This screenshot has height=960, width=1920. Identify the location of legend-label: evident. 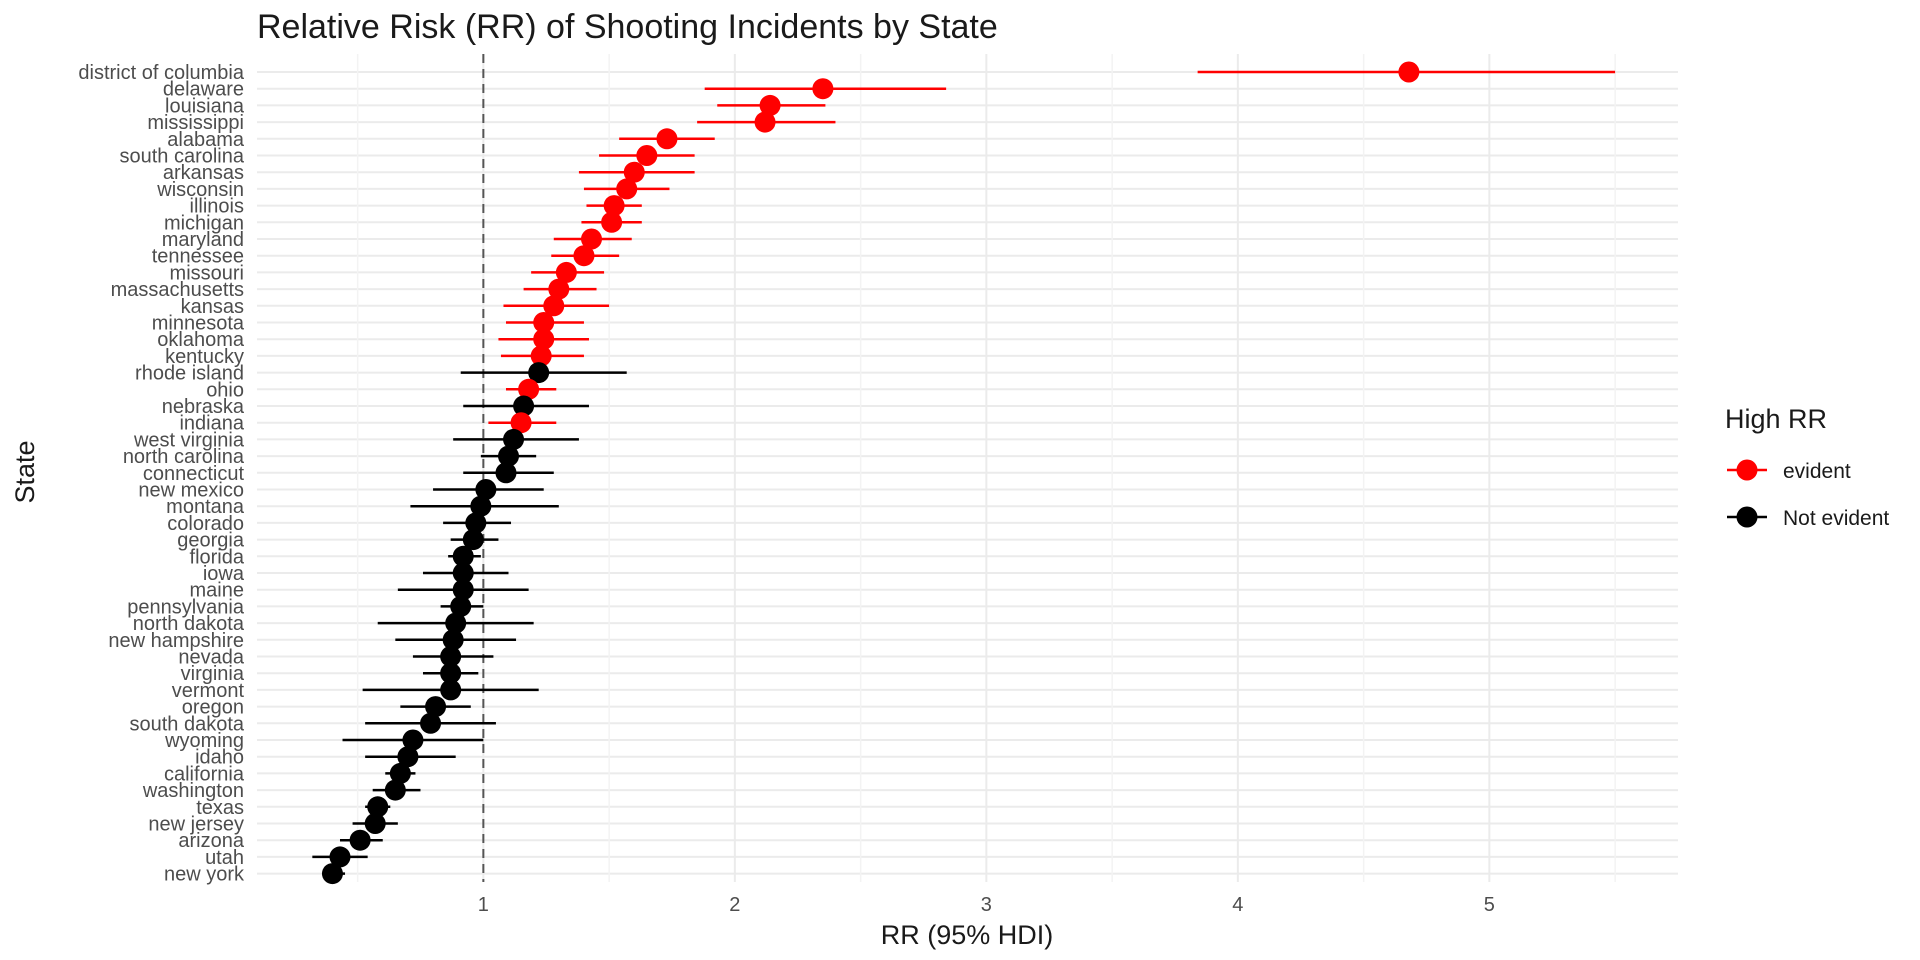
(1817, 471).